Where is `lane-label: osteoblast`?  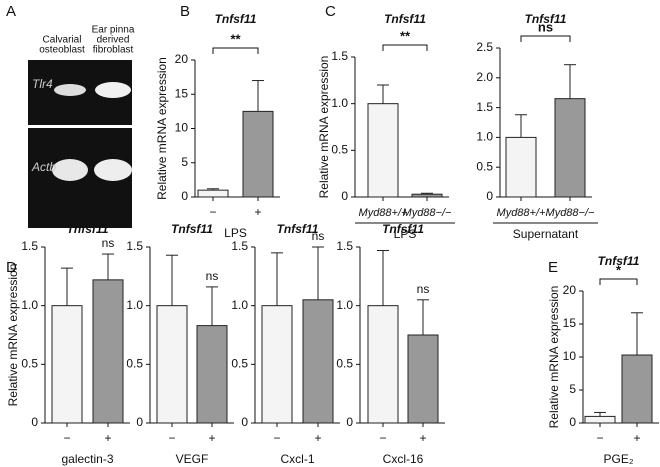
lane-label: osteoblast is located at coordinates (62, 50).